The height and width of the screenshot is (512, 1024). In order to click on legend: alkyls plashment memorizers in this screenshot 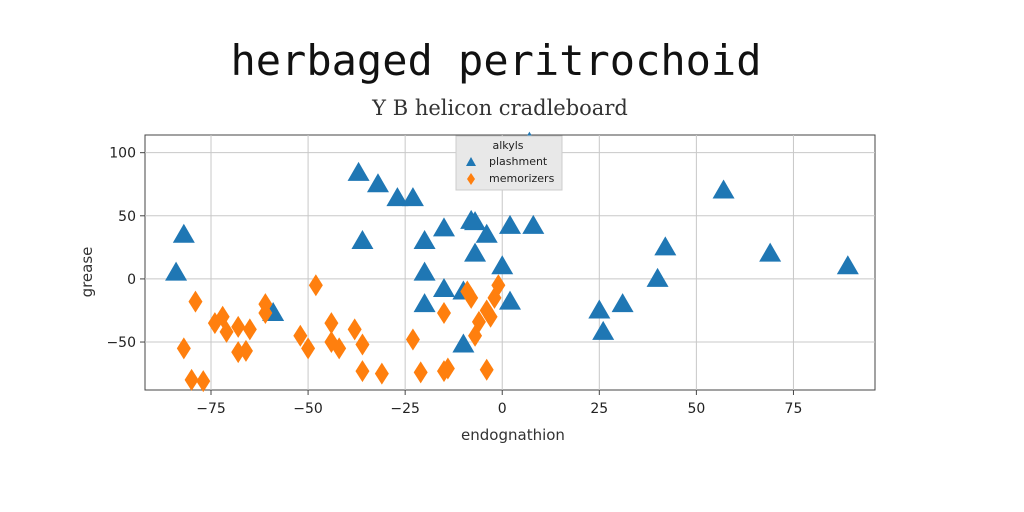, I will do `click(509, 163)`.